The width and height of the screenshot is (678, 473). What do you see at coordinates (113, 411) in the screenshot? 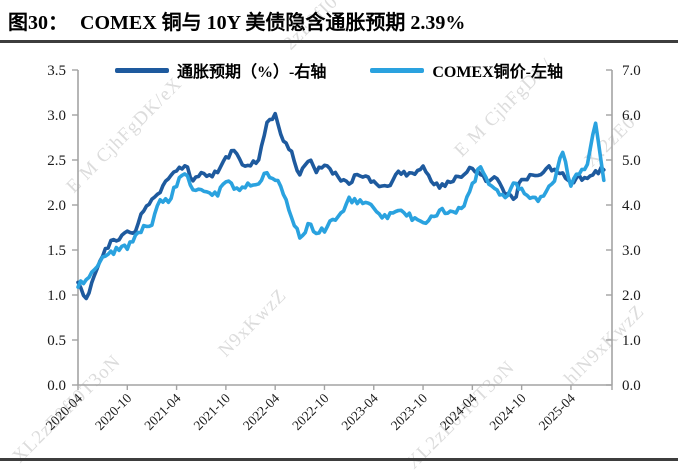
I see `axis-tick-label: 2020-10` at bounding box center [113, 411].